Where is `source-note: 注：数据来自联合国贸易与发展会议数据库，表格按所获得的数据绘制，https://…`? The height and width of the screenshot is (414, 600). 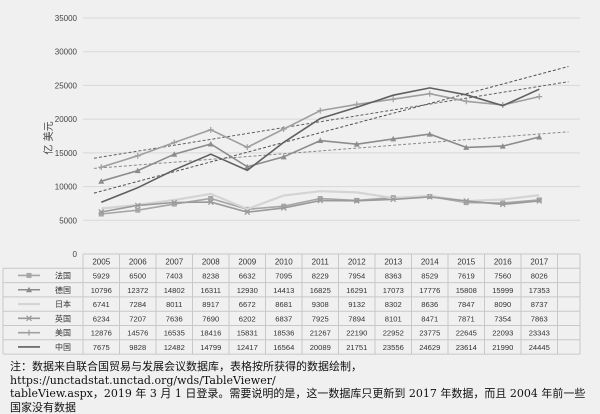 source-note: 注：数据来自联合国贸易与发展会议数据库，表格按所获得的数据绘制，https://… is located at coordinates (302, 387).